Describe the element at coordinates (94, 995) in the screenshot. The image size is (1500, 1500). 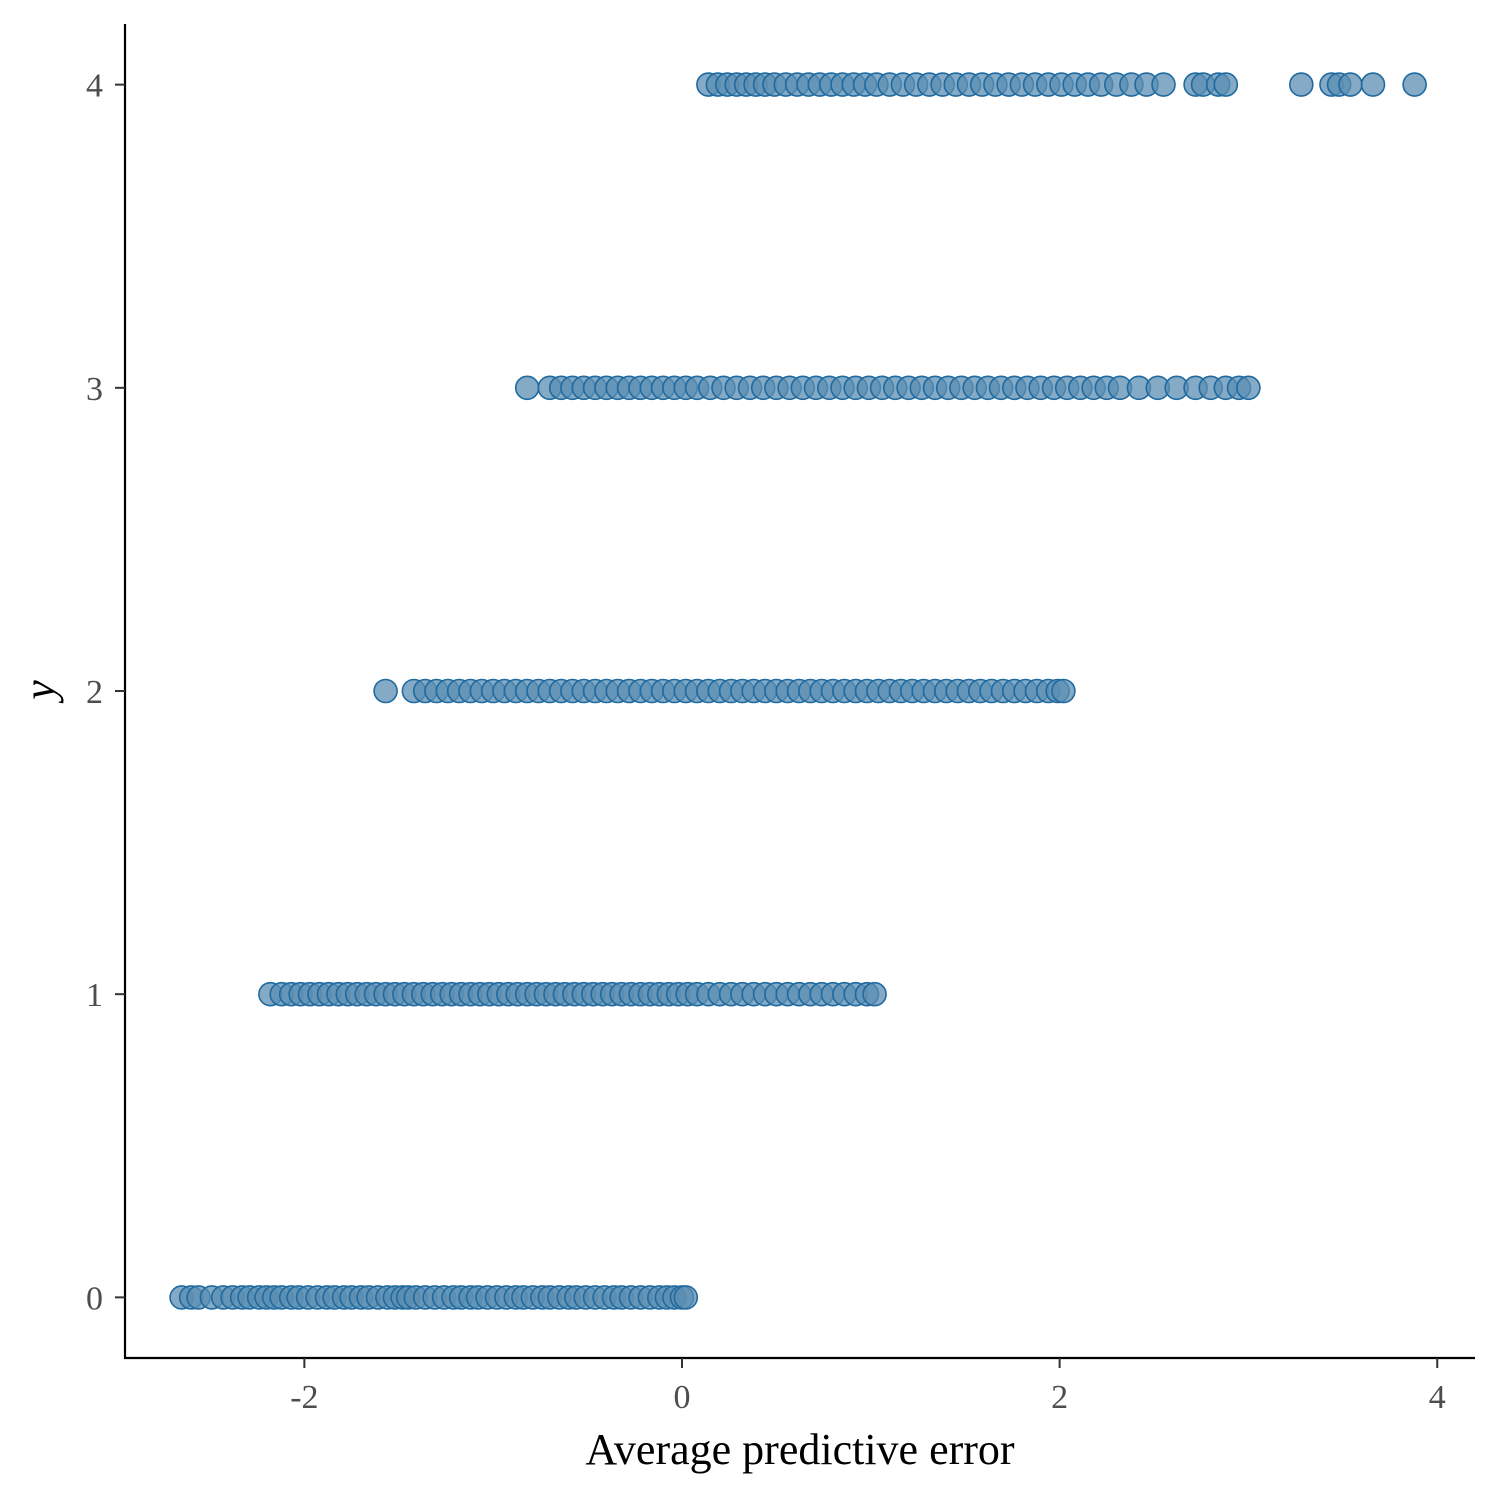
I see `y-tick-label: 1` at that location.